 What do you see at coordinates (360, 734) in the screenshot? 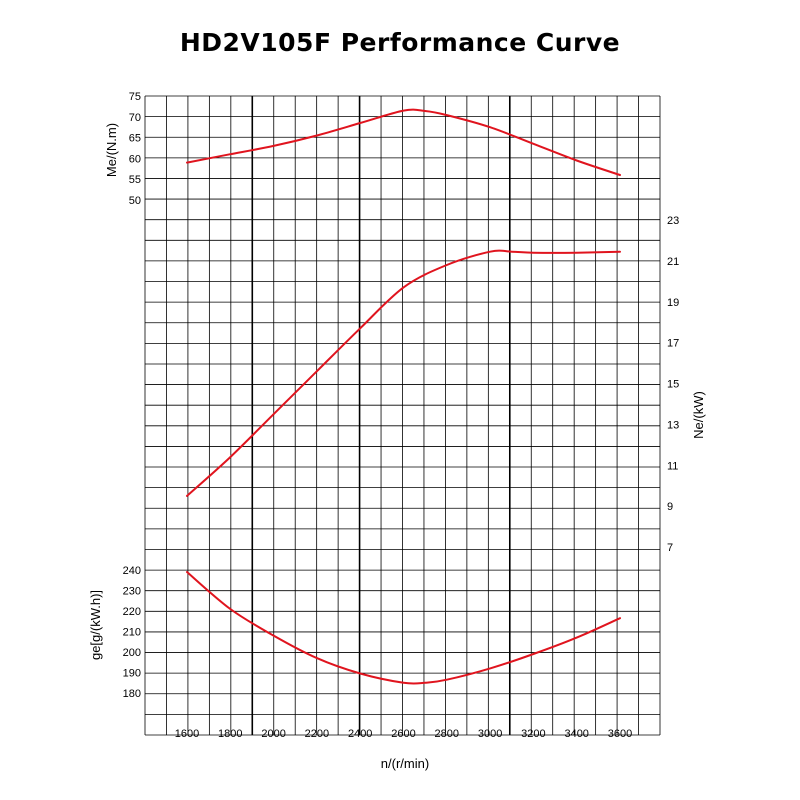
I see `x-tick-label: 2400` at bounding box center [360, 734].